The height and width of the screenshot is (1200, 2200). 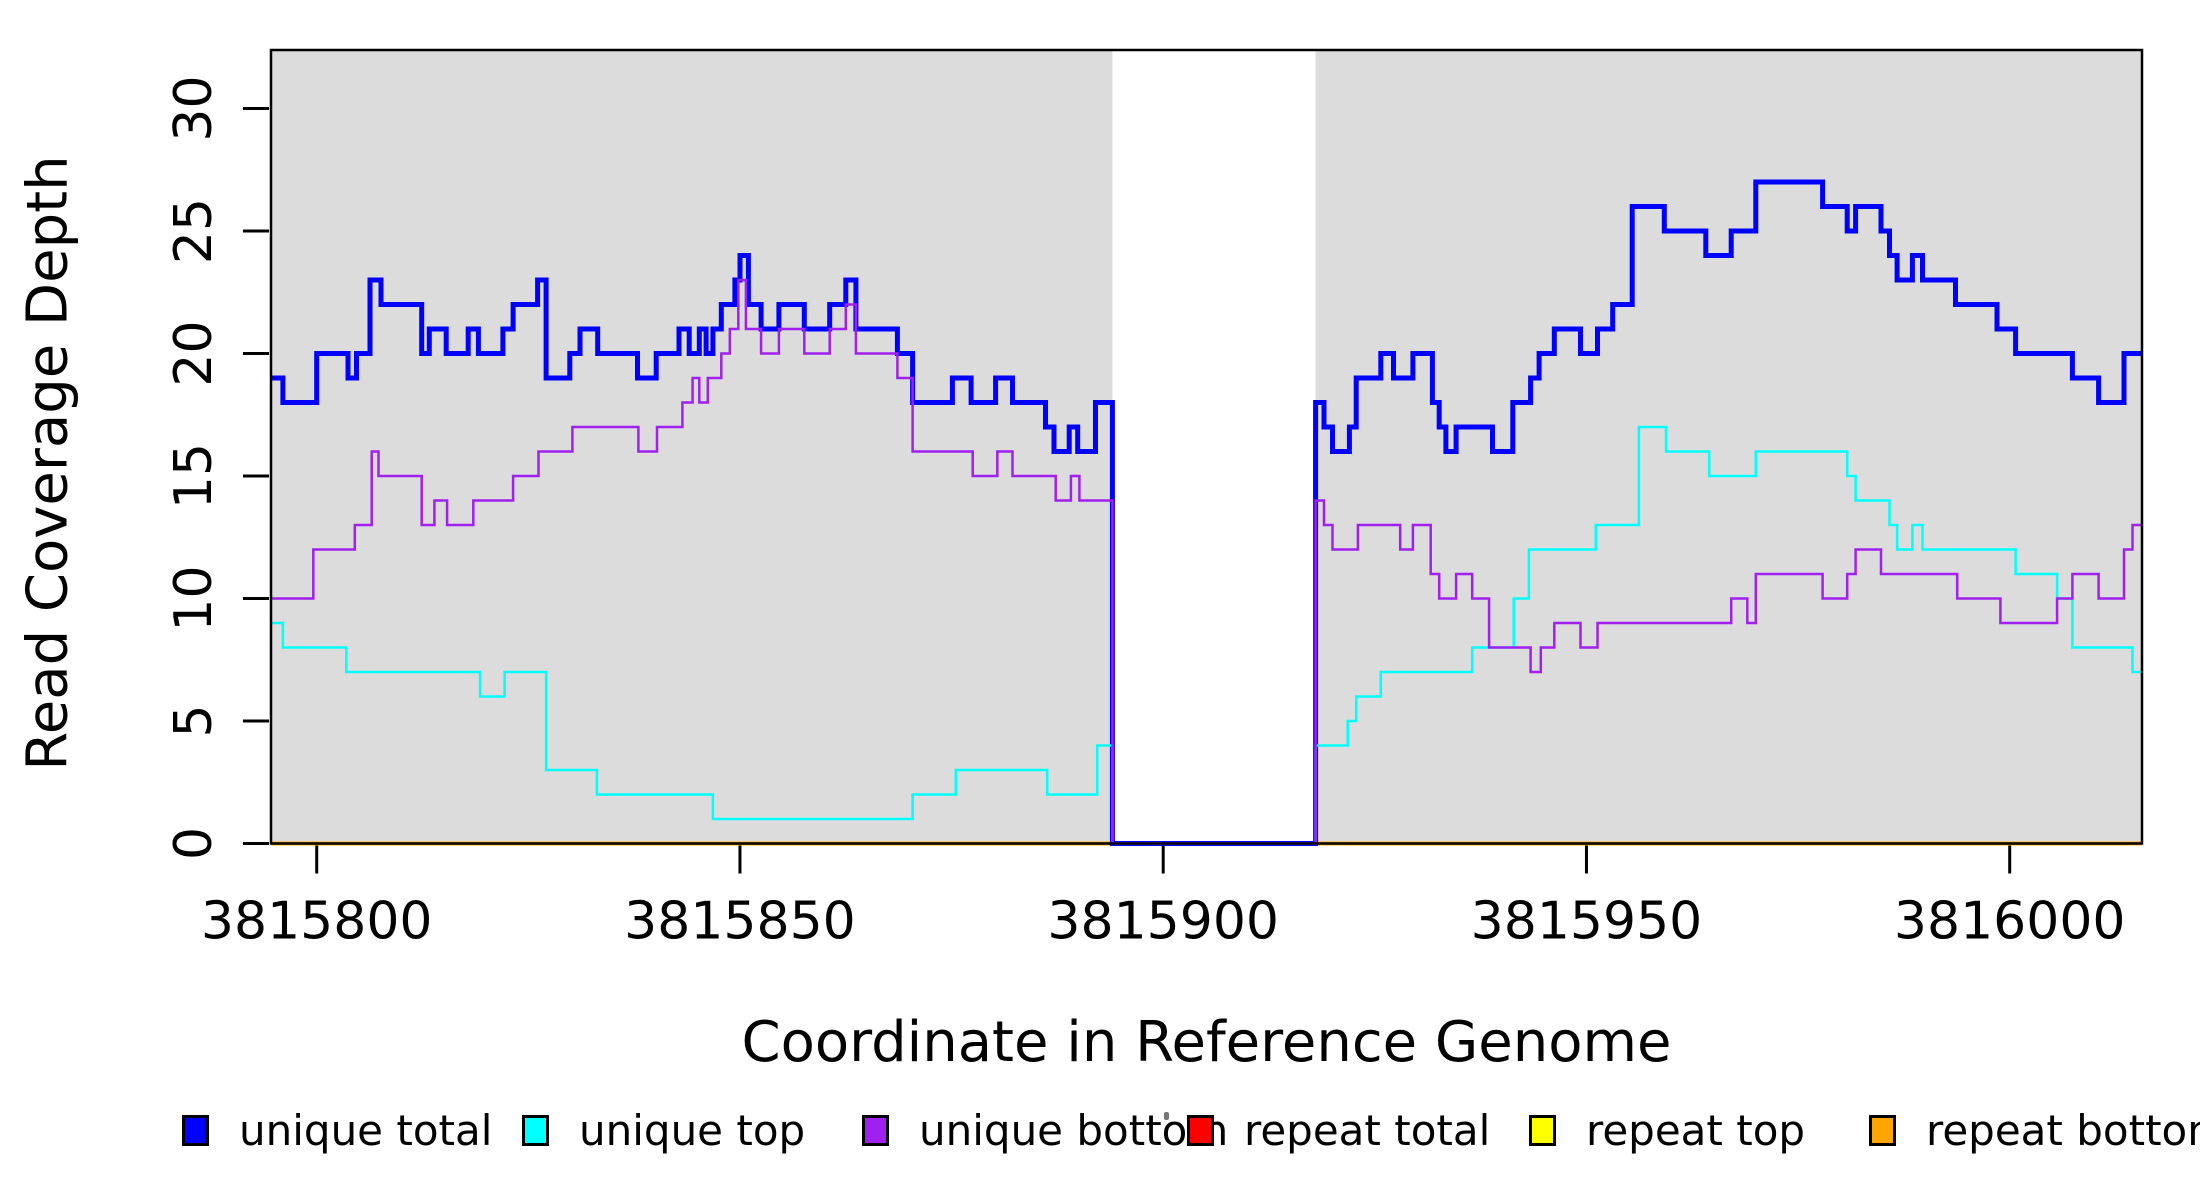 I want to click on legend-item-unique-total: unique total, so click(x=337, y=1130).